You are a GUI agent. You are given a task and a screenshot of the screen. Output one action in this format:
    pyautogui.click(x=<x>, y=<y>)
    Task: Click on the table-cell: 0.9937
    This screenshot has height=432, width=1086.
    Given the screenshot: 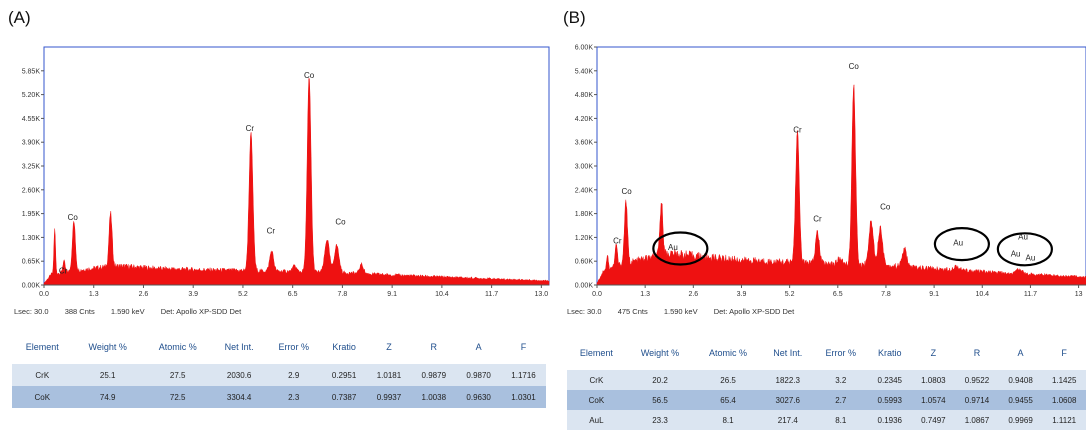 What is the action you would take?
    pyautogui.click(x=389, y=397)
    